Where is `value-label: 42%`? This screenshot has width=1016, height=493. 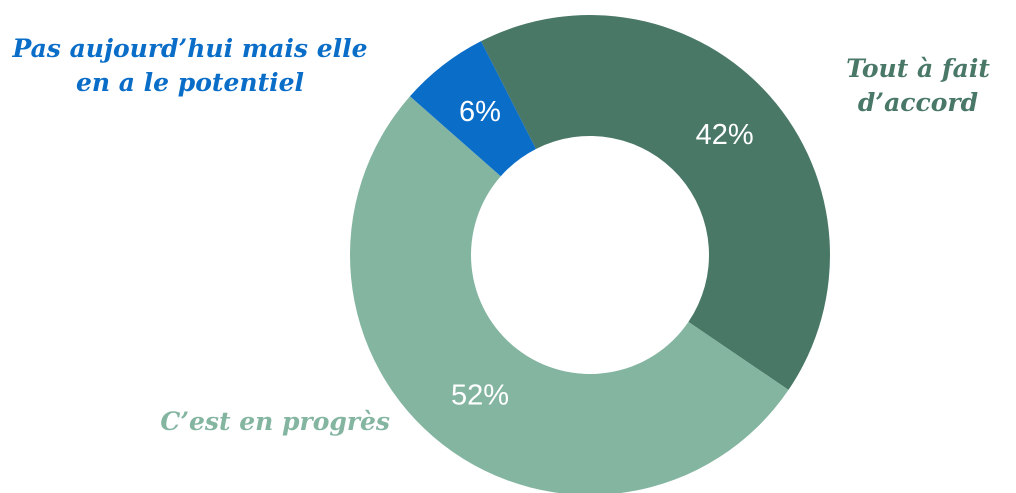 value-label: 42% is located at coordinates (725, 135).